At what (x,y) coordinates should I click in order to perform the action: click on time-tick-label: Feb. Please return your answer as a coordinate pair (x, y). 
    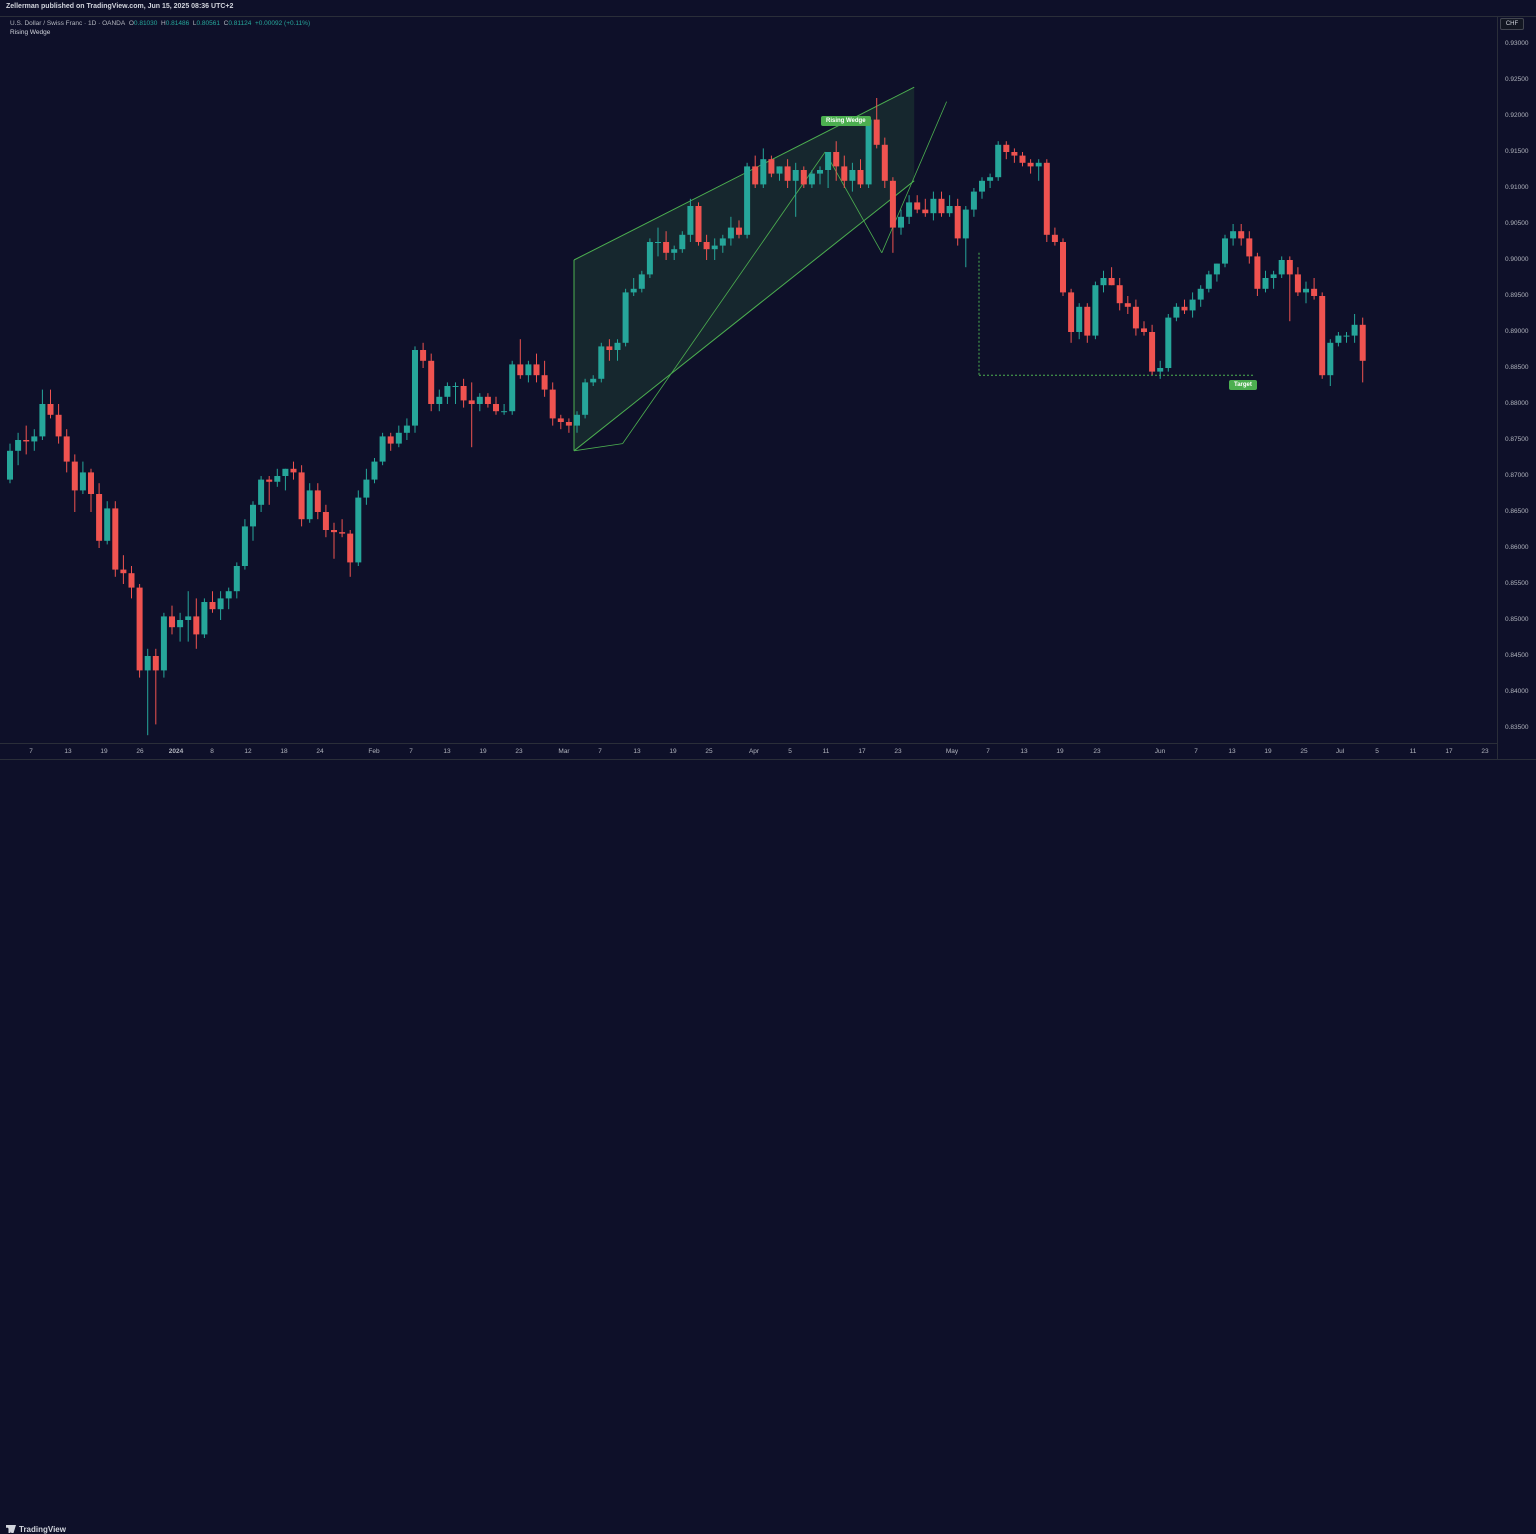
    Looking at the image, I should click on (374, 751).